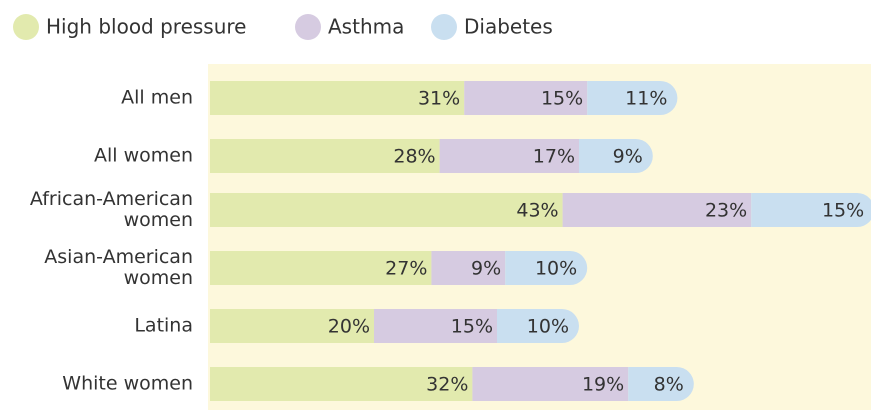 This screenshot has height=410, width=871. What do you see at coordinates (111, 209) in the screenshot?
I see `category-label: African-American women` at bounding box center [111, 209].